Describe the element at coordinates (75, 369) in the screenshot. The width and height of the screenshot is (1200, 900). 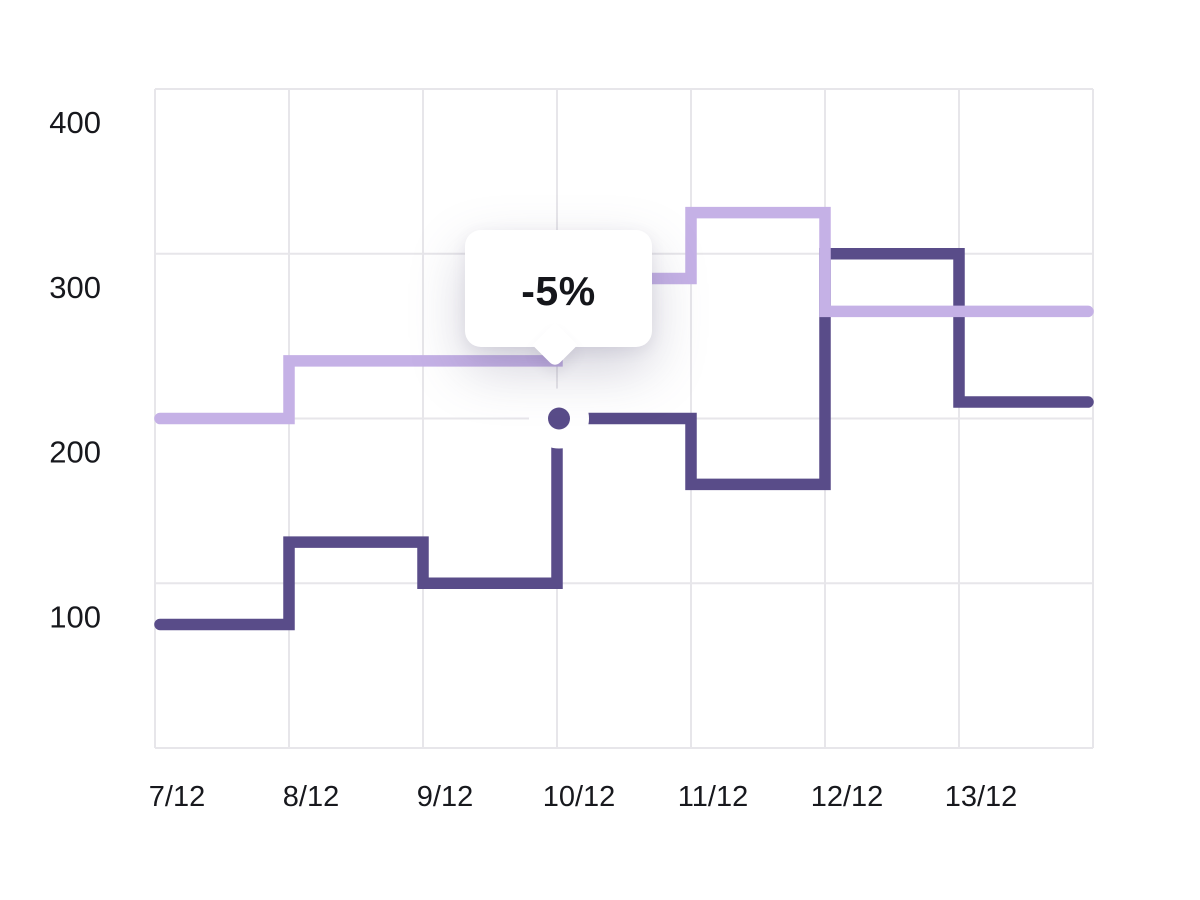
I see `y-axis-labels: 400 300 200 100` at that location.